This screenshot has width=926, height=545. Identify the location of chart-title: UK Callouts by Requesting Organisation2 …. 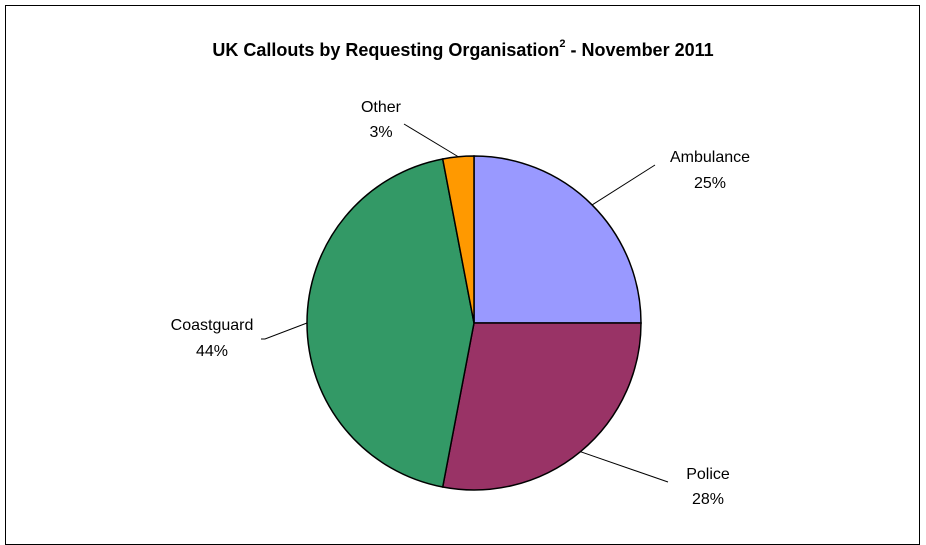
(463, 49).